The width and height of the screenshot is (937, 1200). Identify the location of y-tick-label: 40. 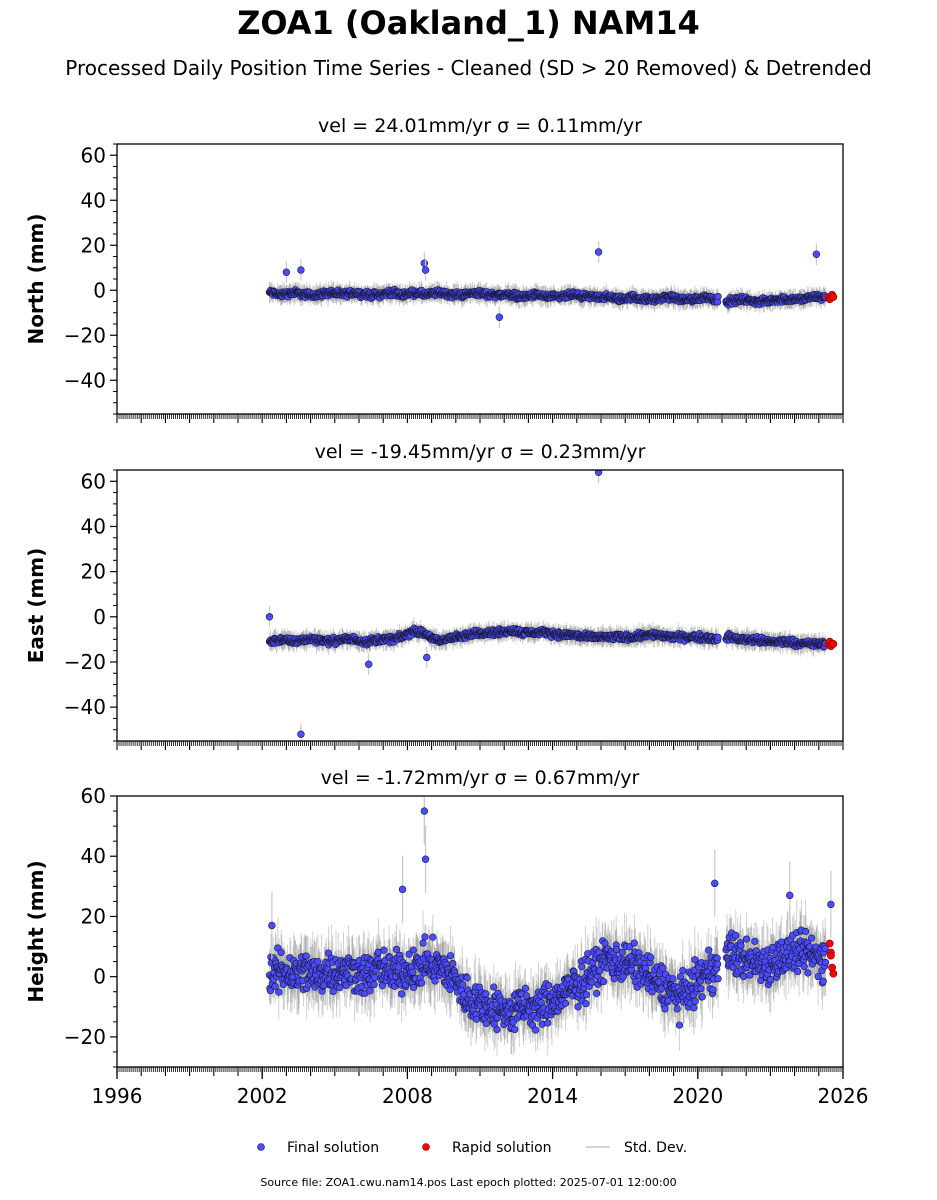
(93, 200).